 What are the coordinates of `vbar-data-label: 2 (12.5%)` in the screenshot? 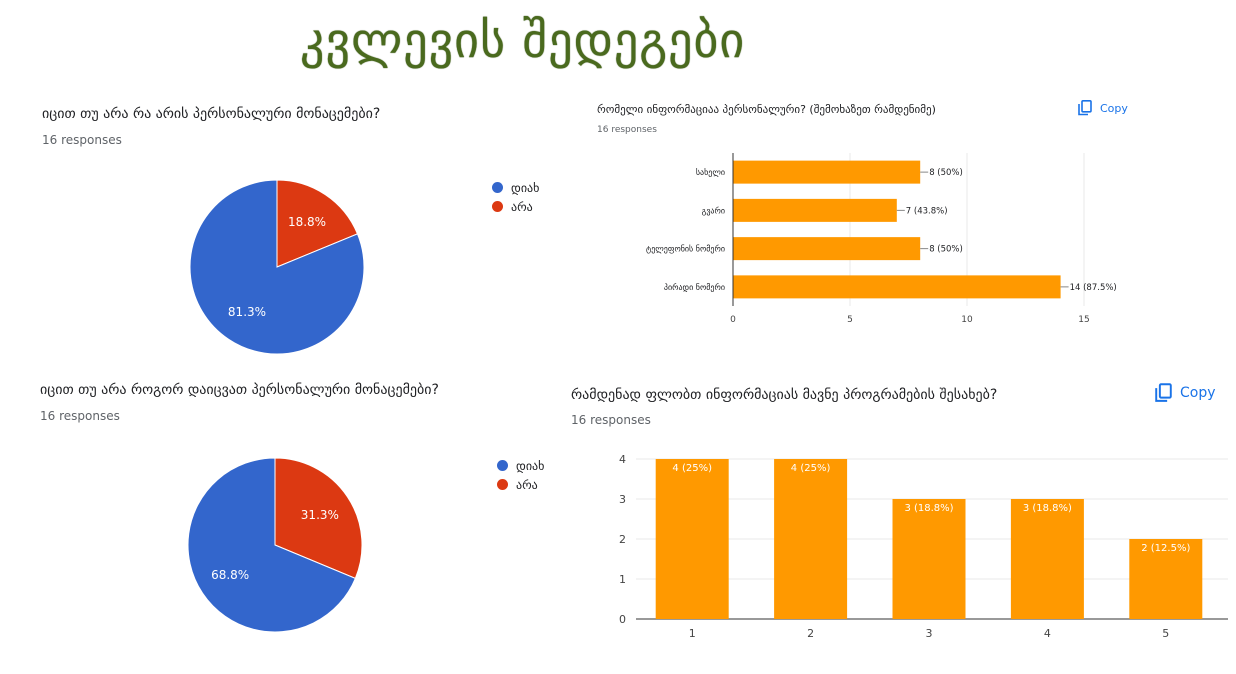 It's located at (1165, 548).